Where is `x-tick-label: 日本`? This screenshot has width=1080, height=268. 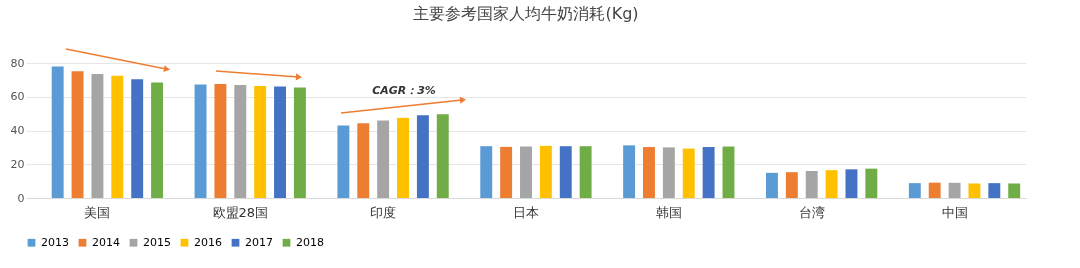 x-tick-label: 日本 is located at coordinates (526, 212).